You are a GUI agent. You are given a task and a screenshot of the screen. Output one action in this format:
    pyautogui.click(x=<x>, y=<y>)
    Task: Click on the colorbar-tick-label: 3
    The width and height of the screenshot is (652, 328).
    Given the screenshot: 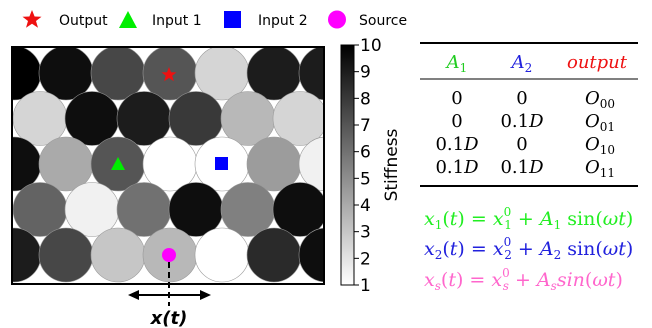 What is the action you would take?
    pyautogui.click(x=365, y=233)
    